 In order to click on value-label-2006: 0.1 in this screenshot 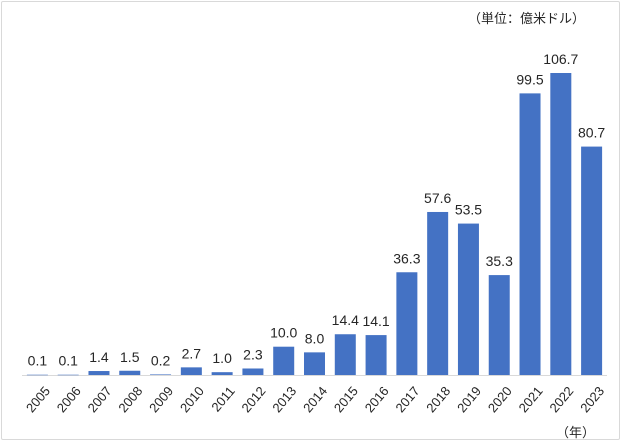, I will do `click(68, 361)`.